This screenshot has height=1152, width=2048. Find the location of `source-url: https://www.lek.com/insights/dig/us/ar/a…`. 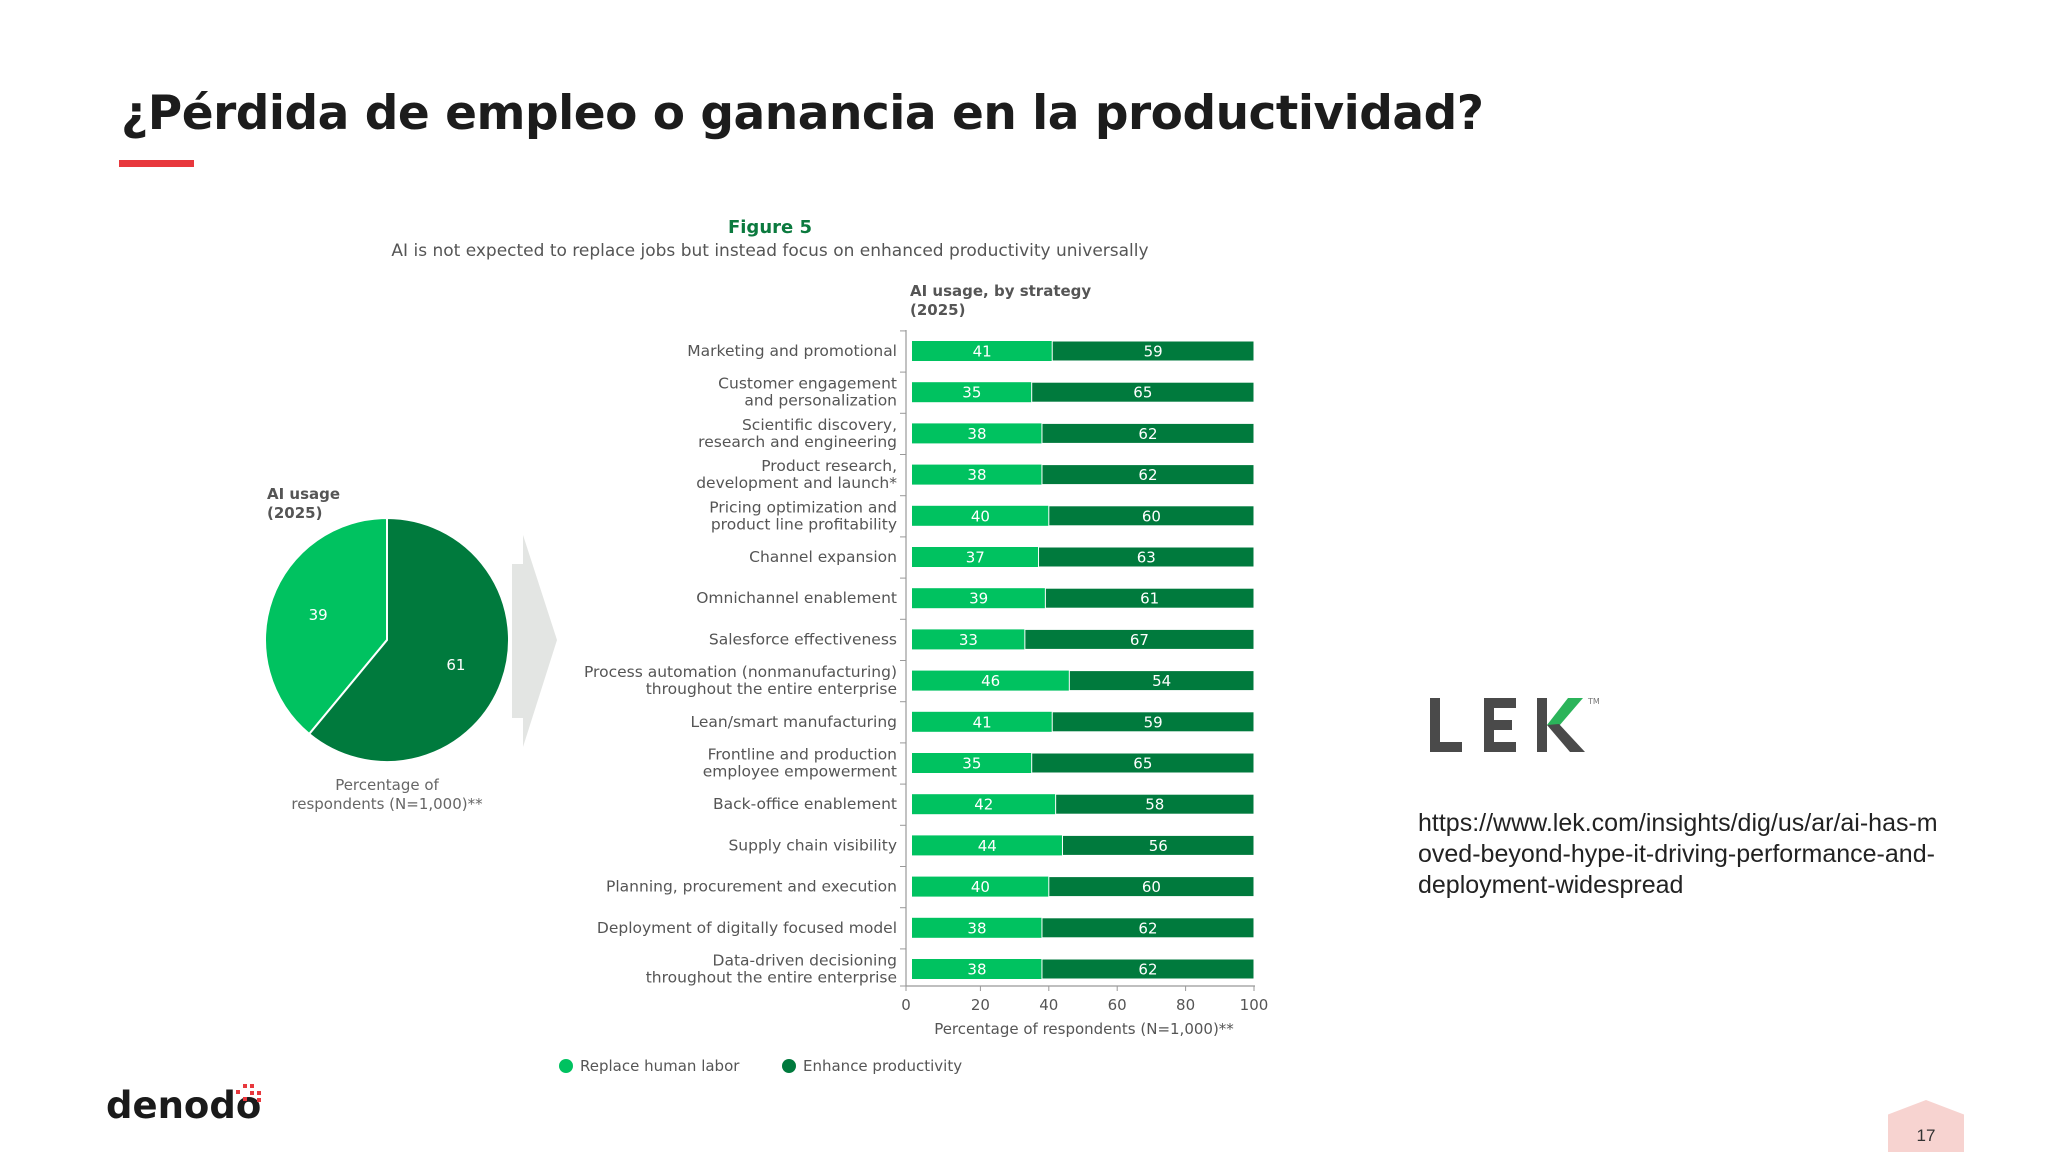

source-url: https://www.lek.com/insights/dig/us/ar/a… is located at coordinates (1678, 854).